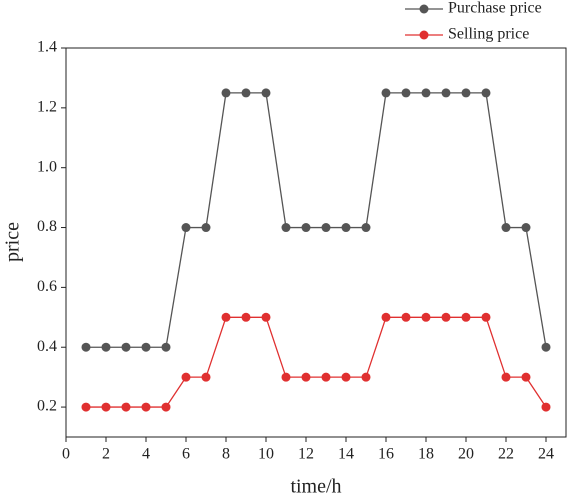 This screenshot has height=499, width=569. I want to click on x-tick-label: 8, so click(226, 454).